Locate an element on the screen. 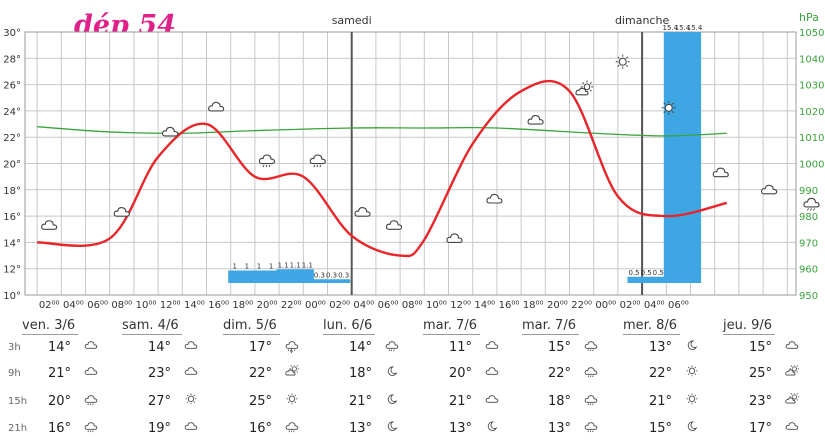 Image resolution: width=825 pixels, height=445 pixels. y-tick-label: 12° is located at coordinates (12, 270).